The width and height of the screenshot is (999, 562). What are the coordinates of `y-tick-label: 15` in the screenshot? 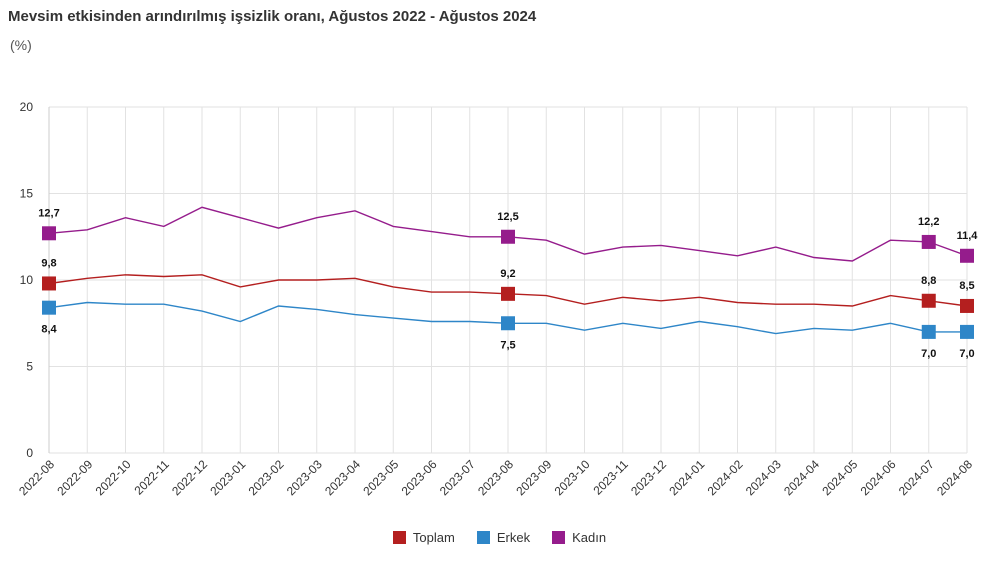 It's located at (27, 194).